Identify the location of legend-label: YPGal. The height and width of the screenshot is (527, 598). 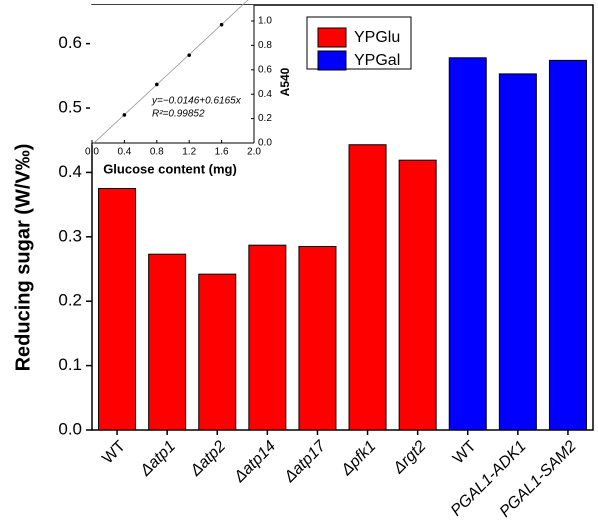
(377, 60).